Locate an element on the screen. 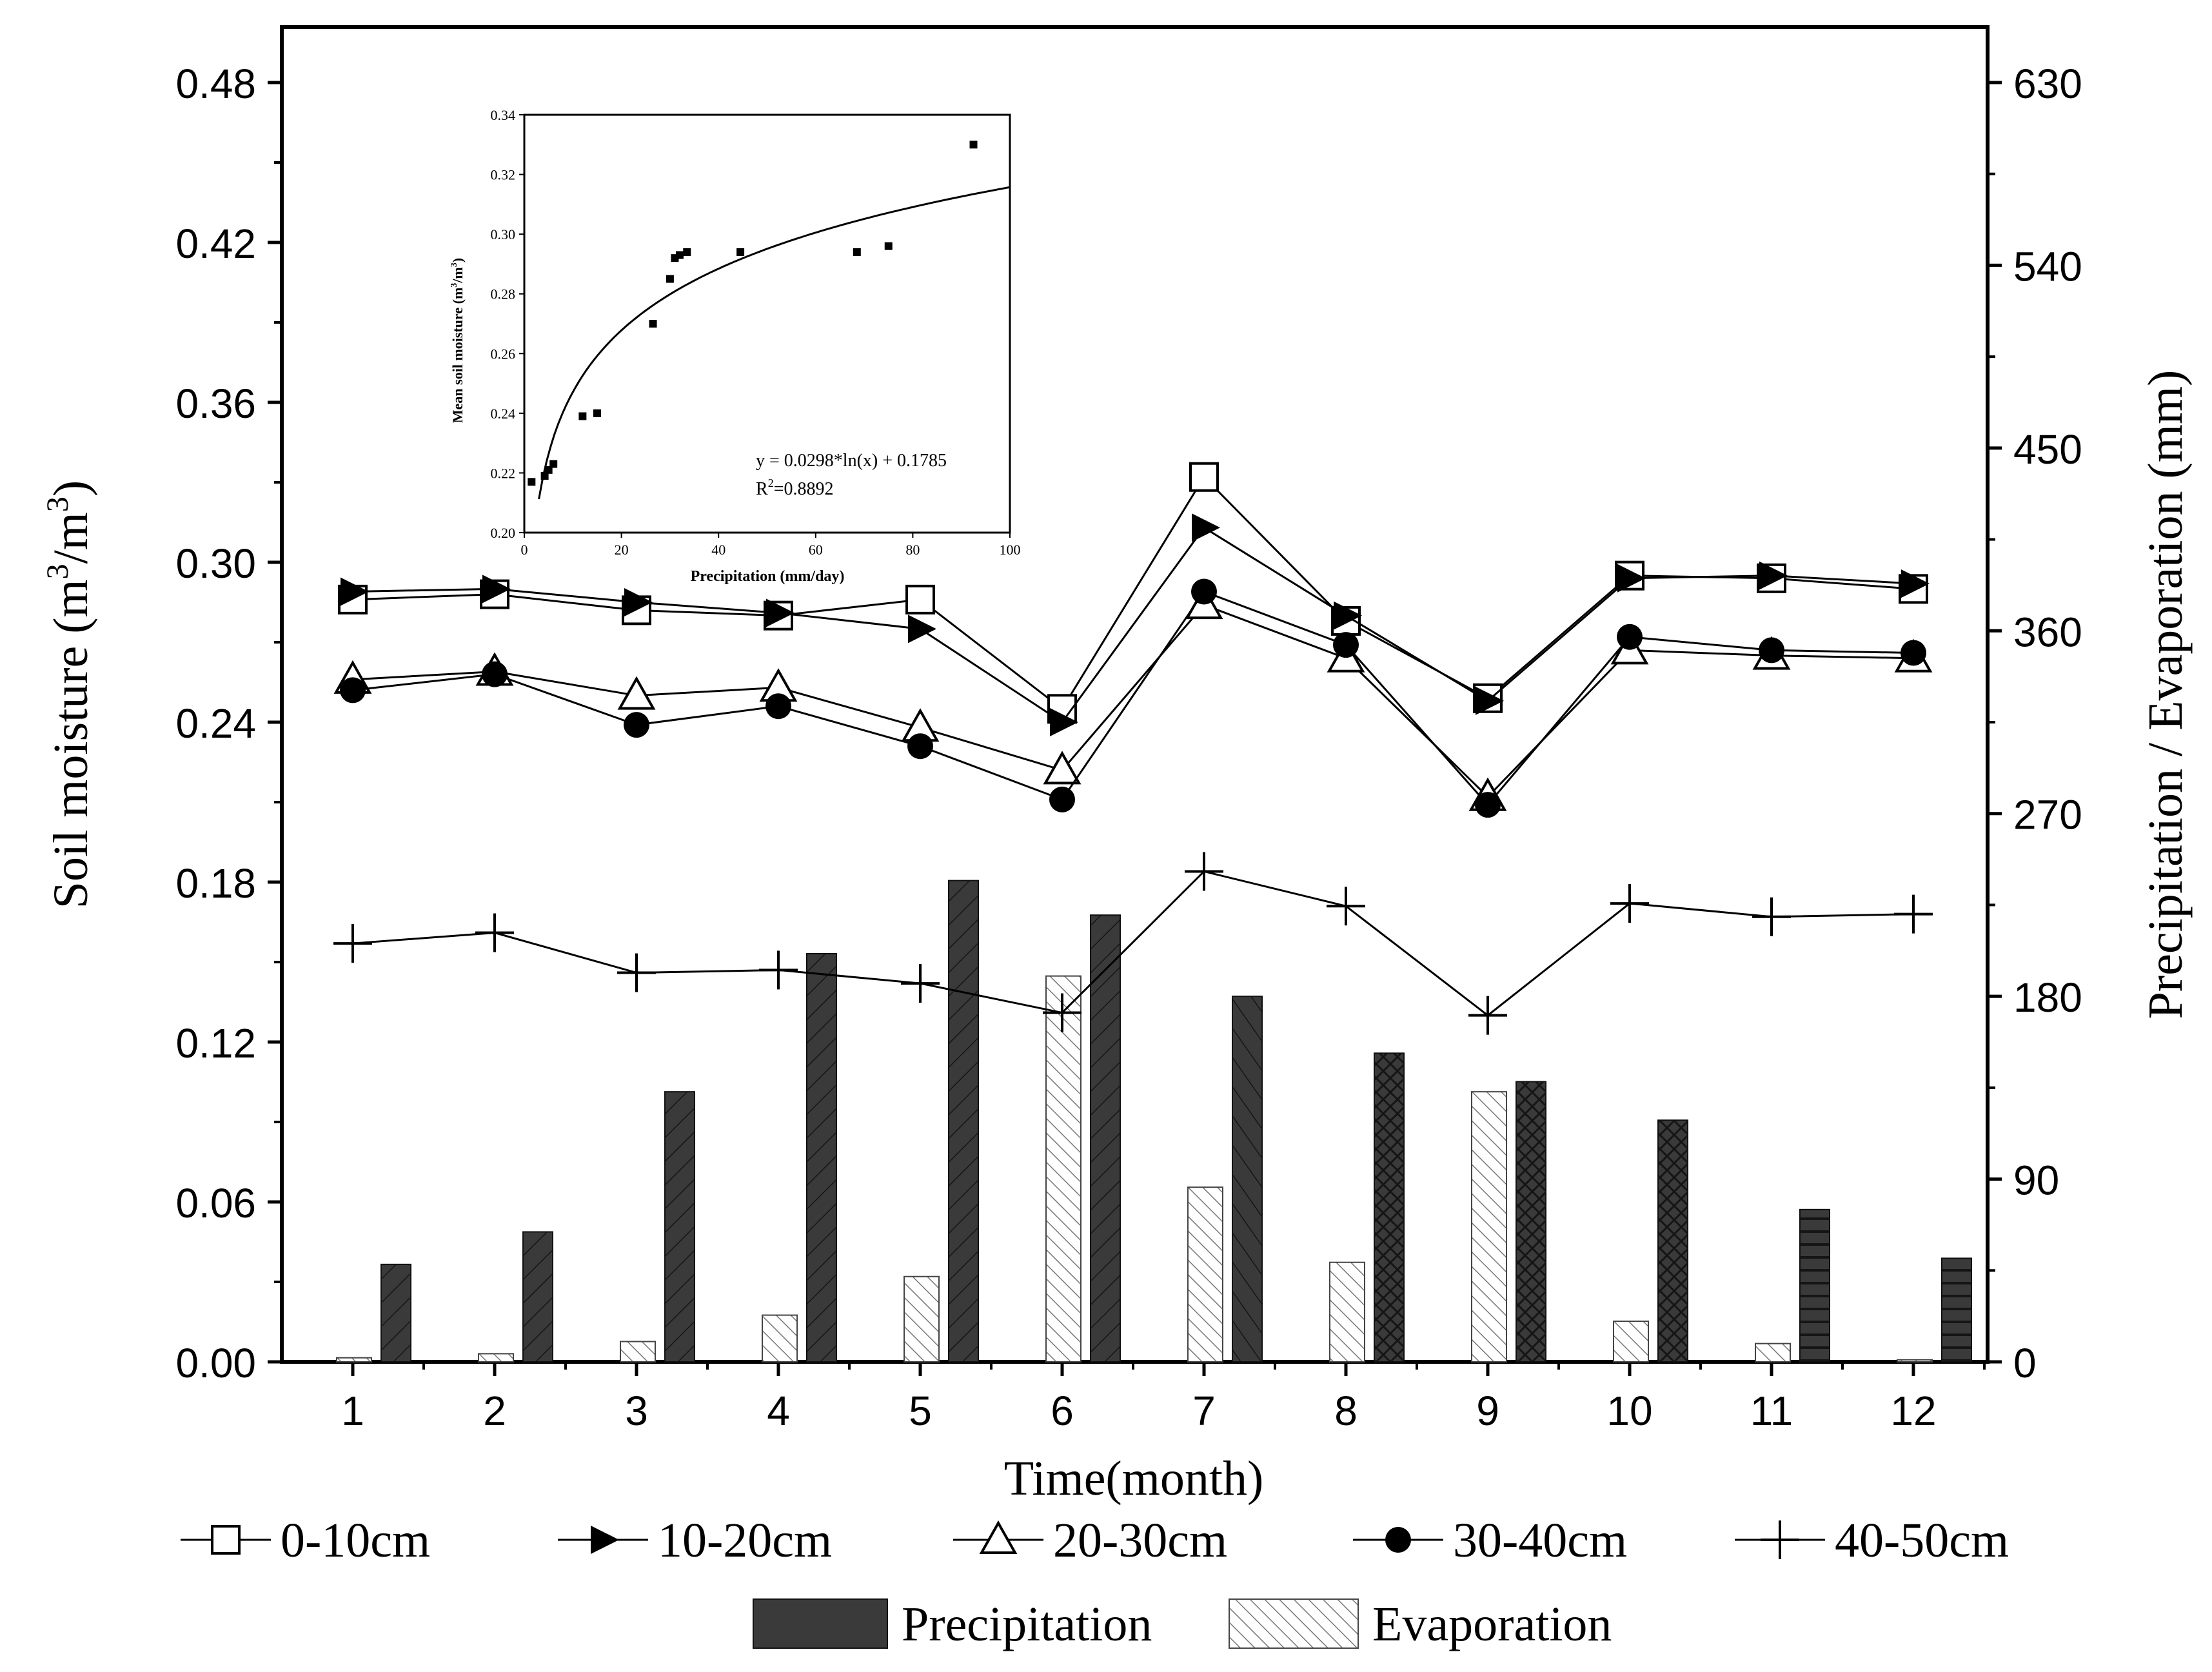  y-left-tick-label: 0.24 is located at coordinates (215, 723).